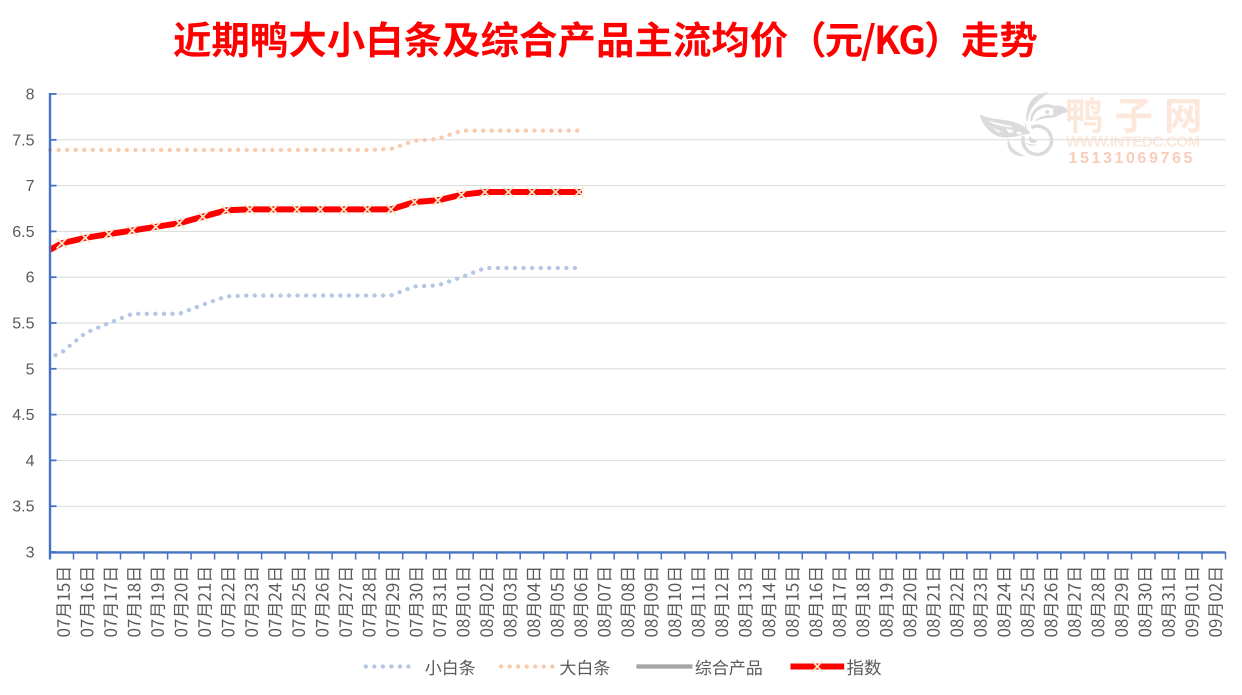  I want to click on svg-text: 5.5, so click(23, 324).